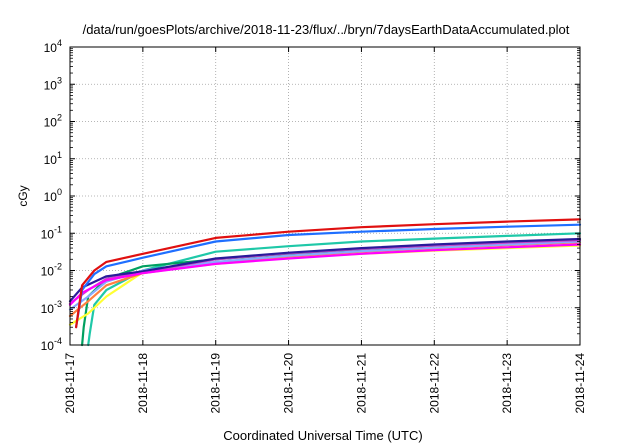  What do you see at coordinates (51, 270) in the screenshot?
I see `y-tick-label: 10⁻²` at bounding box center [51, 270].